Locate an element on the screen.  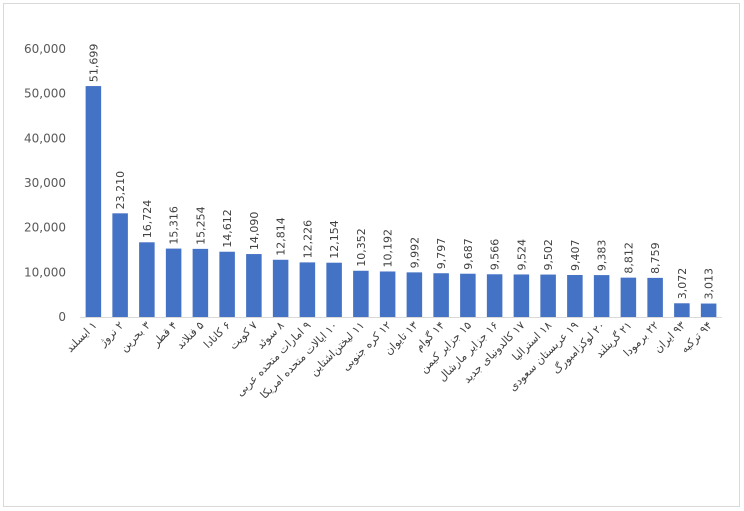
data-label: 23,210 is located at coordinates (120, 190).